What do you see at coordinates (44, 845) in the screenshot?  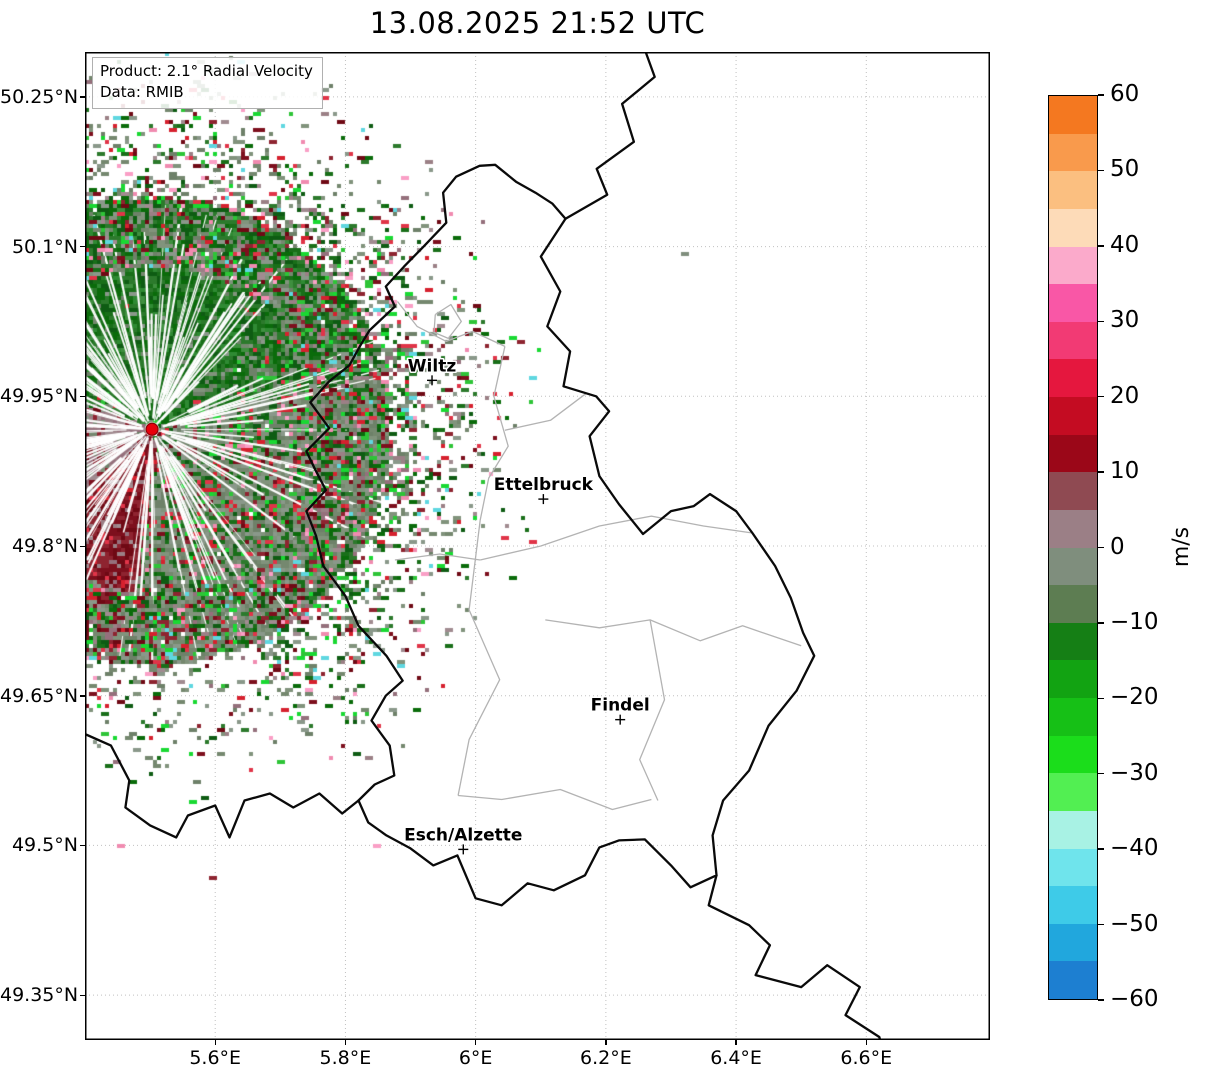 I see `y-tick-label: 49.5°N` at bounding box center [44, 845].